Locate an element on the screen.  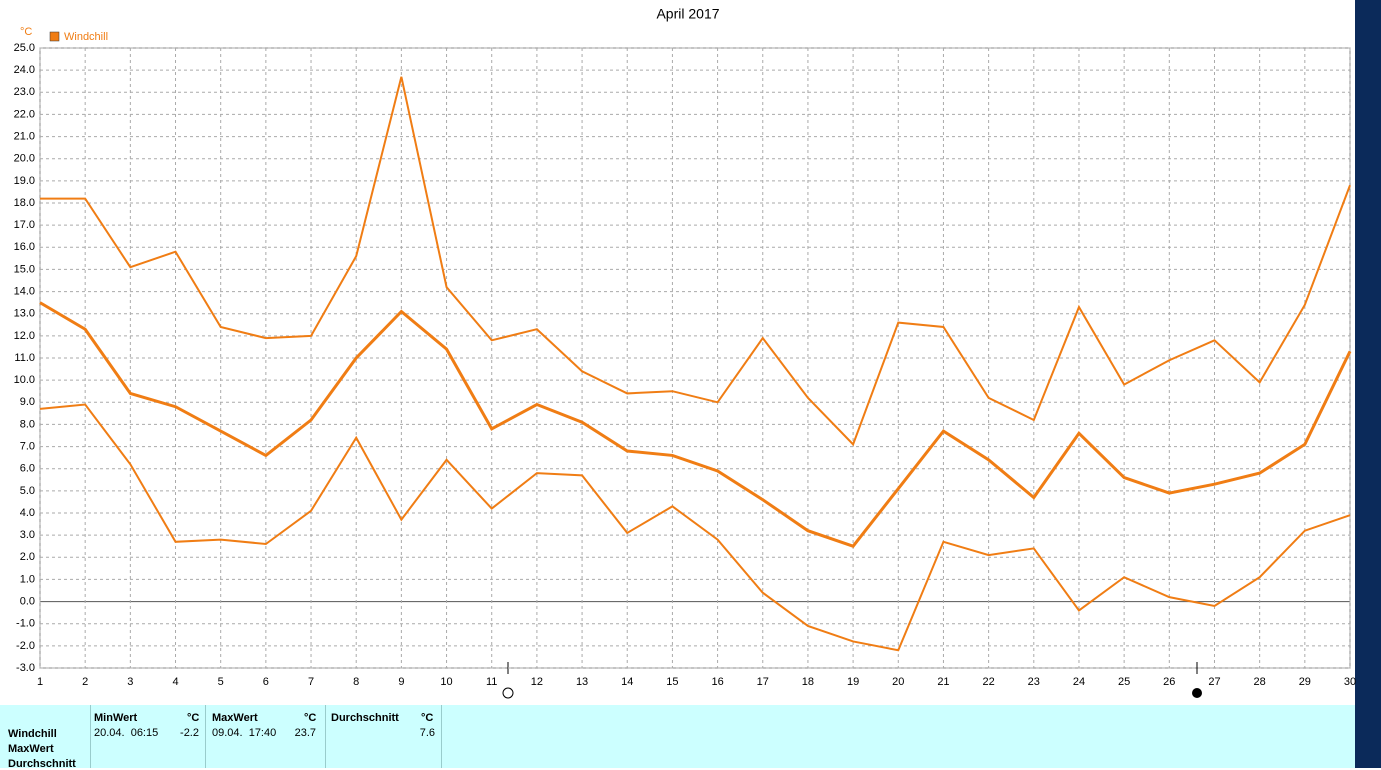
x-tick-label: 19 is located at coordinates (853, 682).